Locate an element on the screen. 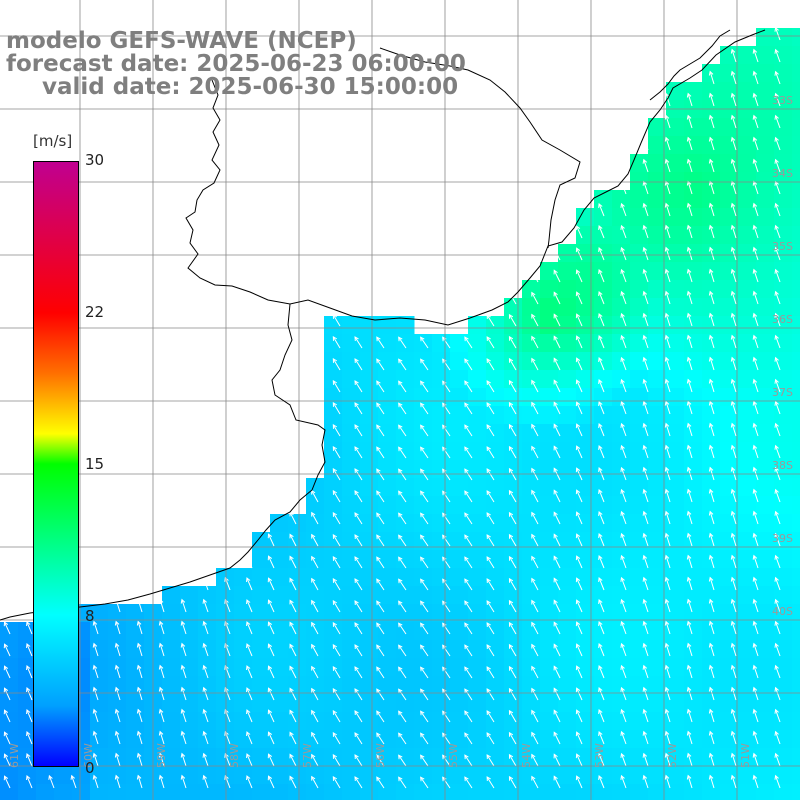  longitude-label: 59W is located at coordinates (161, 755).